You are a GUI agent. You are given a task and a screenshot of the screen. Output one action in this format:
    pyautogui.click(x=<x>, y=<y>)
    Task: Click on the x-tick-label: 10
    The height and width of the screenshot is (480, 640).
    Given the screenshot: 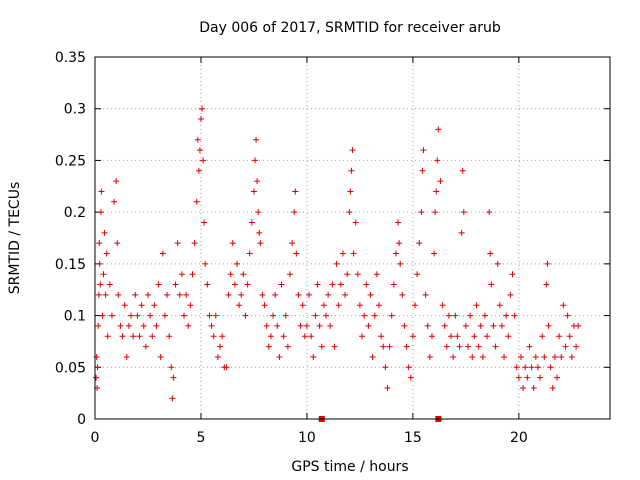 What is the action you would take?
    pyautogui.click(x=307, y=438)
    